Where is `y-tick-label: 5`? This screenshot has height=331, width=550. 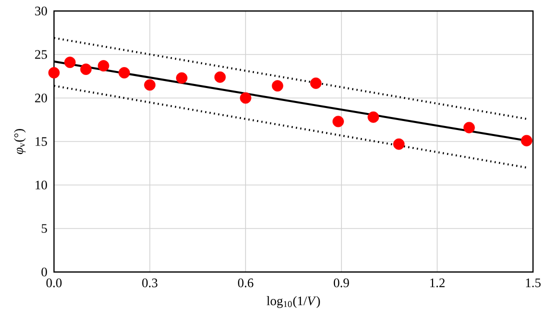
y-tick-label: 5 is located at coordinates (44, 228).